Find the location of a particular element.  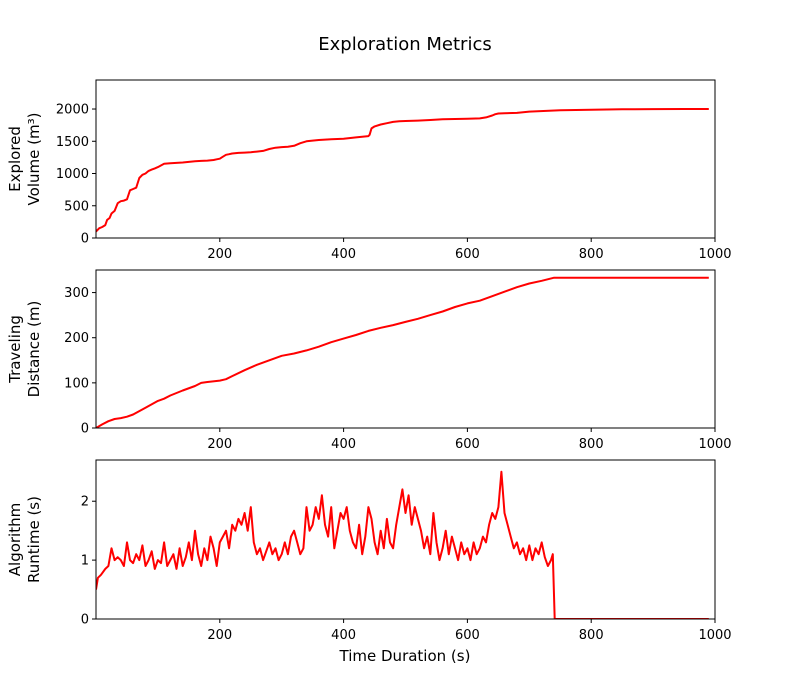

y-axis-label-line: Runtime (s) is located at coordinates (34, 539).